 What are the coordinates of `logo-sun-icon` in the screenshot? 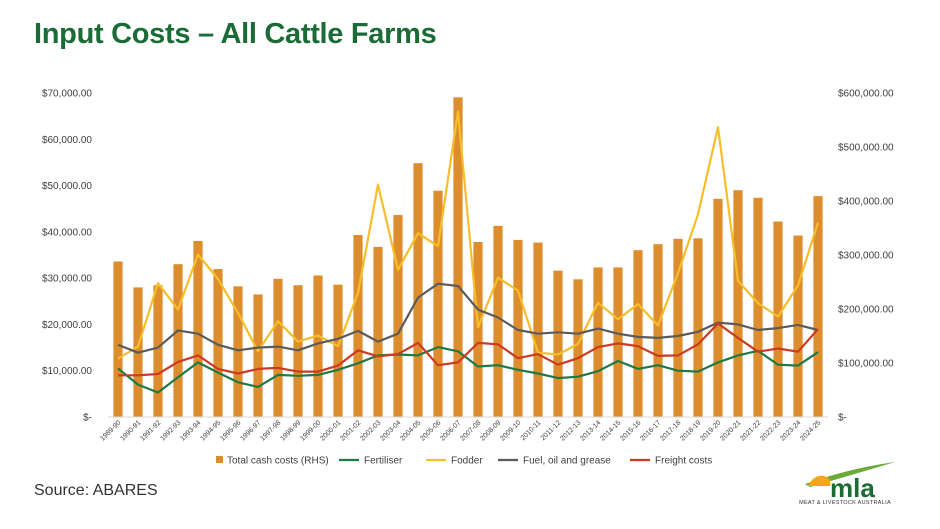 It's located at (819, 480).